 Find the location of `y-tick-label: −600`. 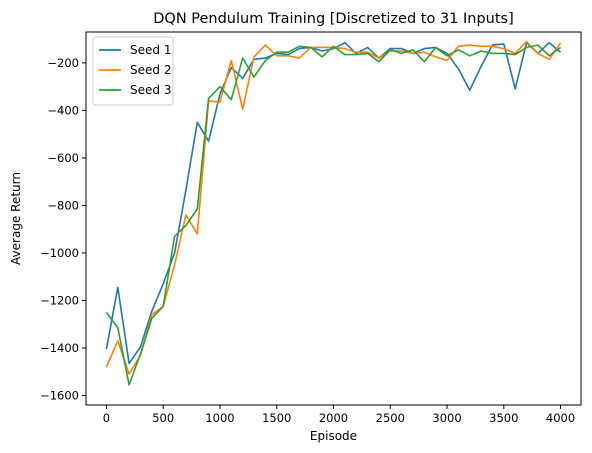

y-tick-label: −600 is located at coordinates (63, 158).